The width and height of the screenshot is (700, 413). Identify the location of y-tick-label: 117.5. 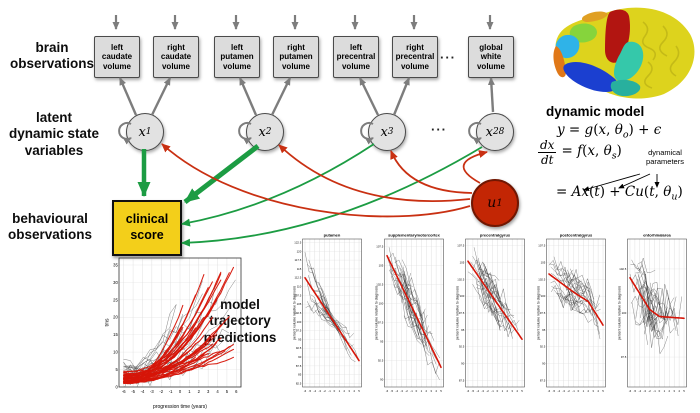
(298, 260).